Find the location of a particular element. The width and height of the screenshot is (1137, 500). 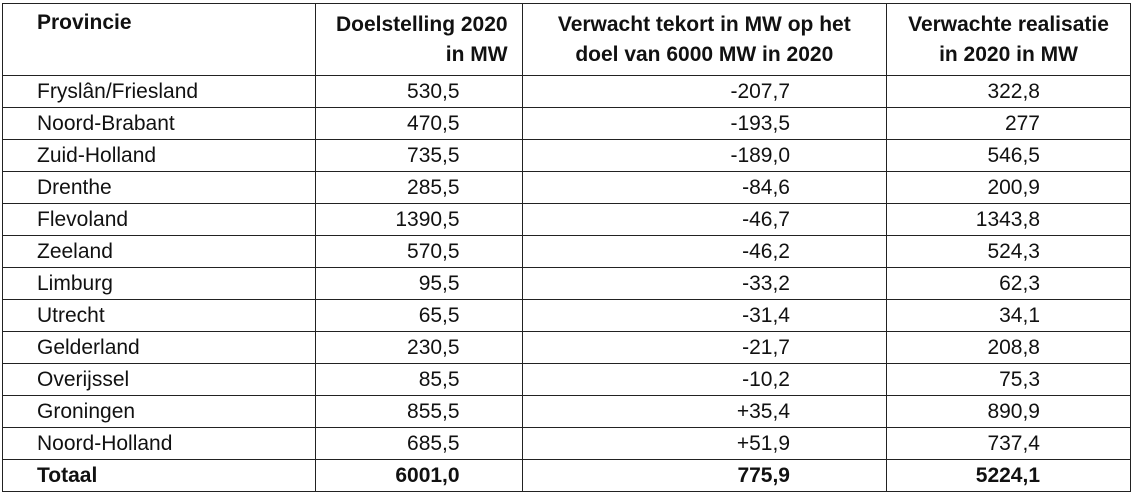

cell-tekort: -84,6 is located at coordinates (704, 187).